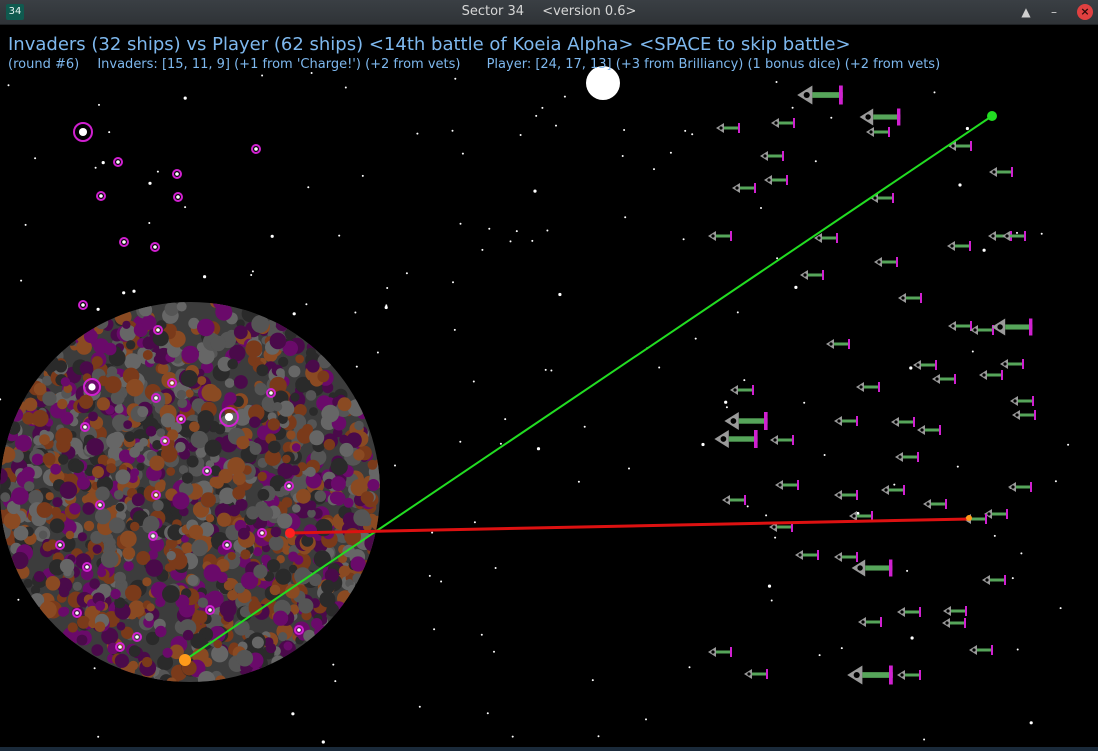  Describe the element at coordinates (1026, 12) in the screenshot. I see `keep-above-button: ▲` at that location.